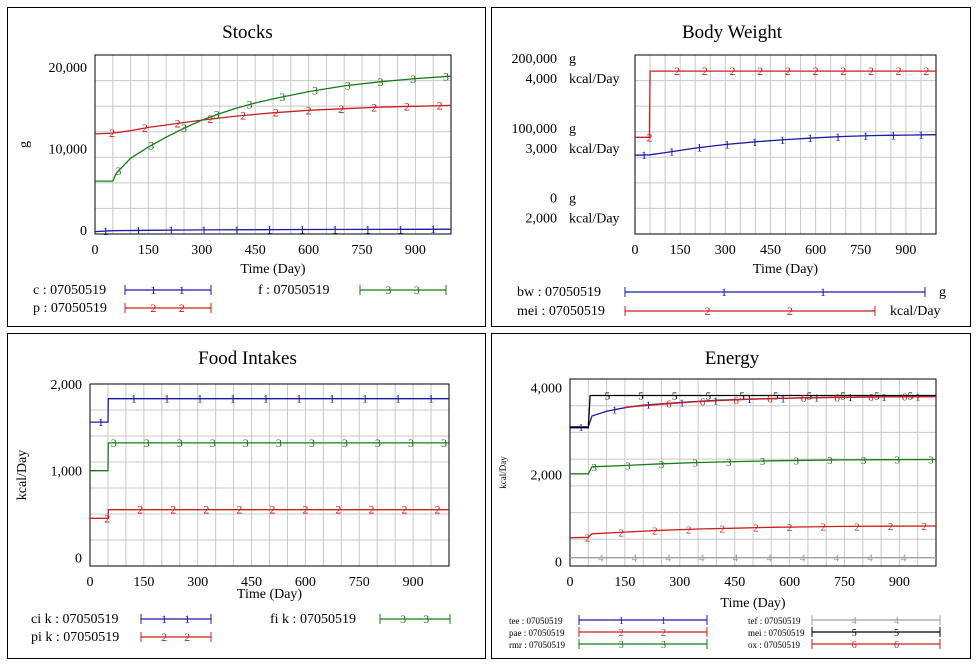 Image resolution: width=978 pixels, height=668 pixels. I want to click on legend-label: tef : 07050519, so click(774, 621).